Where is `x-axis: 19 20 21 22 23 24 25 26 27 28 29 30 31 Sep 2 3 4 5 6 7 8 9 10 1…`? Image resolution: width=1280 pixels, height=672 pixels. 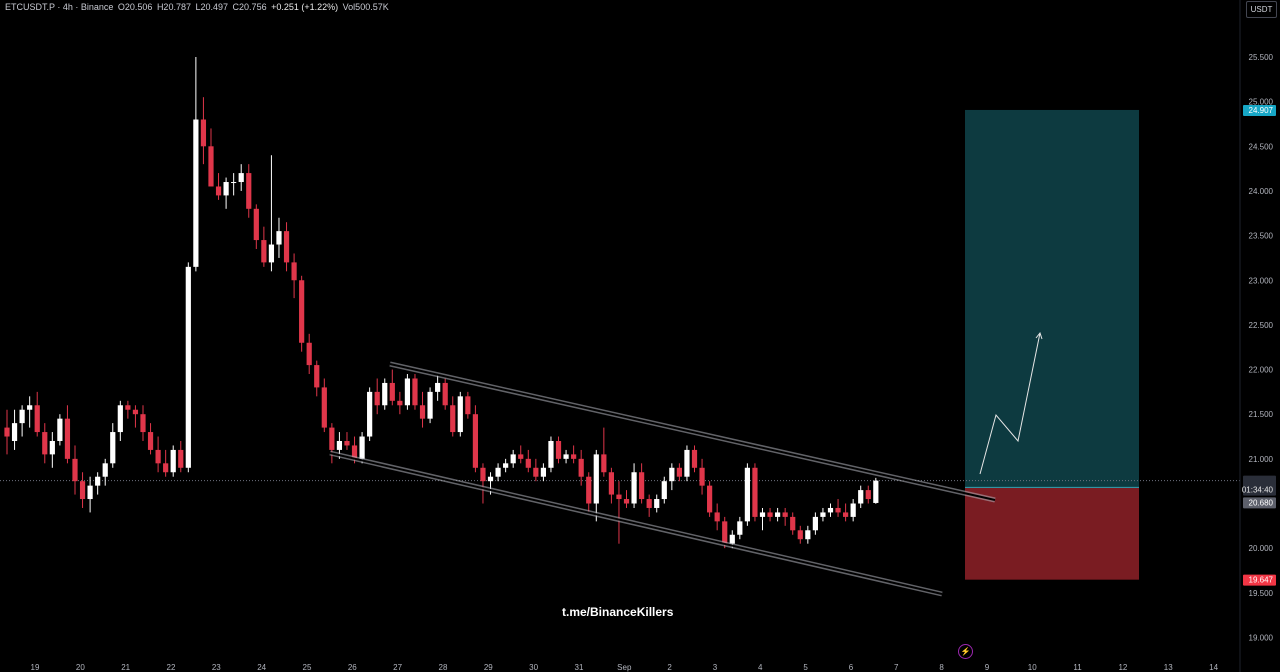
x-axis: 19 20 21 22 23 24 25 26 27 28 29 30 31 Sep 2 3 4 5 6 7 8 9 10 1… is located at coordinates (625, 667).